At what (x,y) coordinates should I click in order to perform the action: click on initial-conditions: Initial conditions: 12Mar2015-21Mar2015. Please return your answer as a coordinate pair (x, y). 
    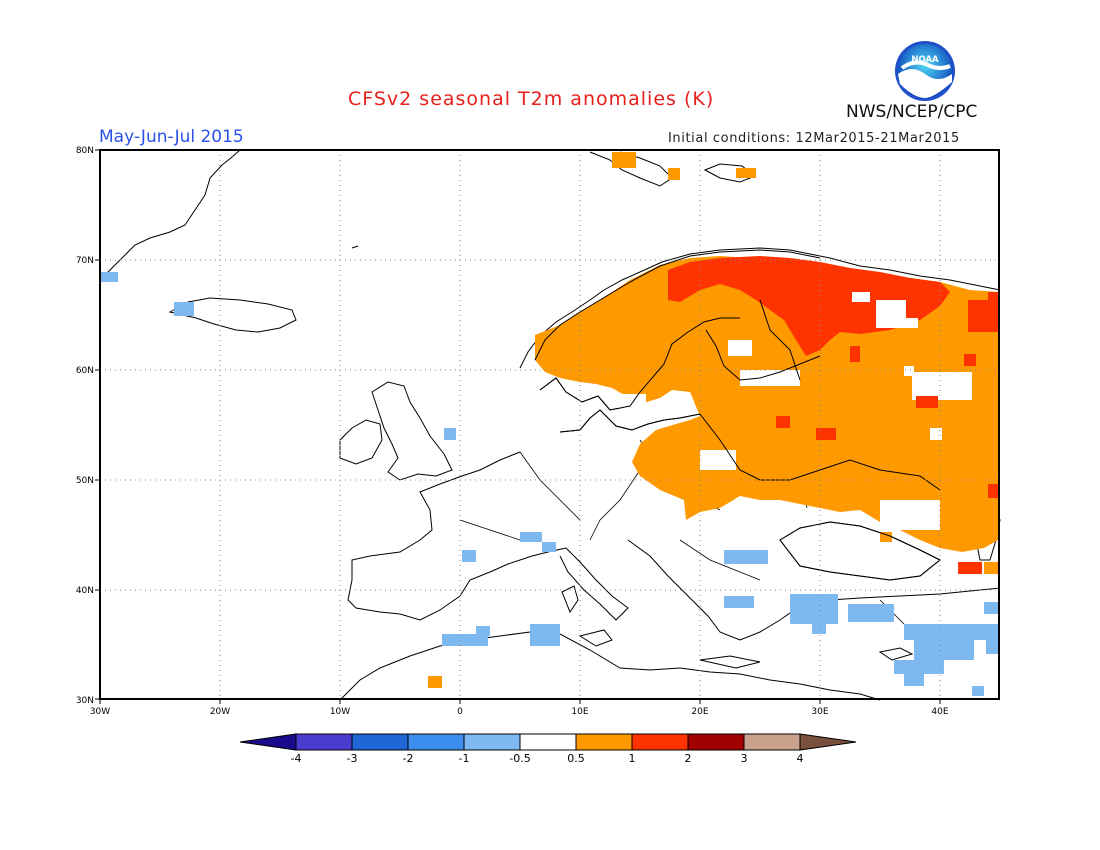
    Looking at the image, I should click on (814, 138).